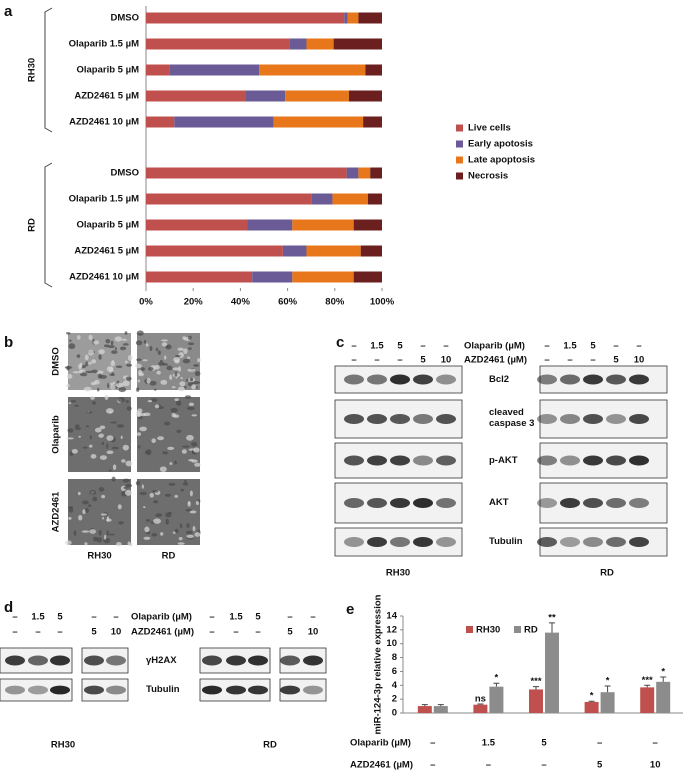 Image resolution: width=685 pixels, height=778 pixels. What do you see at coordinates (169, 556) in the screenshot?
I see `column-label: RD` at bounding box center [169, 556].